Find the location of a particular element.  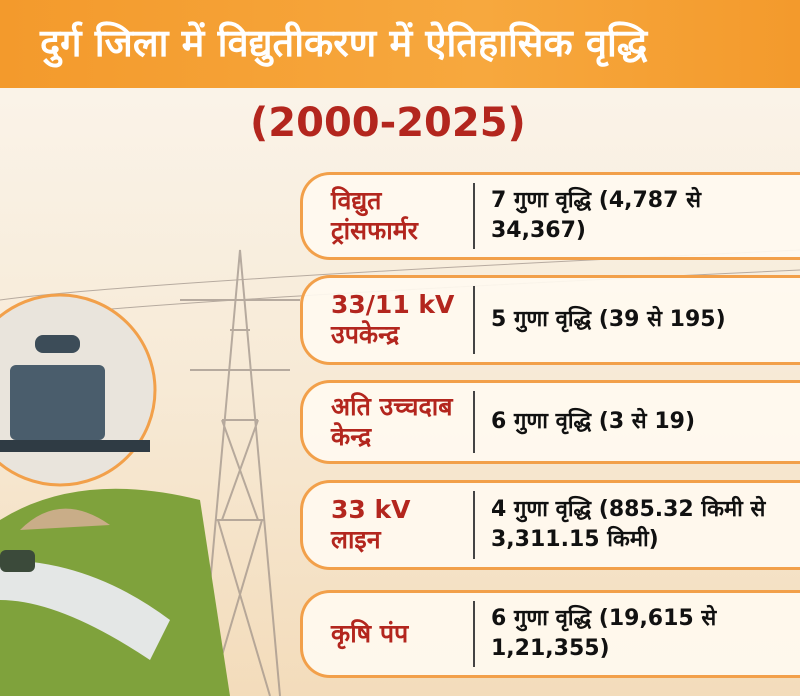

stat-label: 33 kV लाइन is located at coordinates (388, 525).